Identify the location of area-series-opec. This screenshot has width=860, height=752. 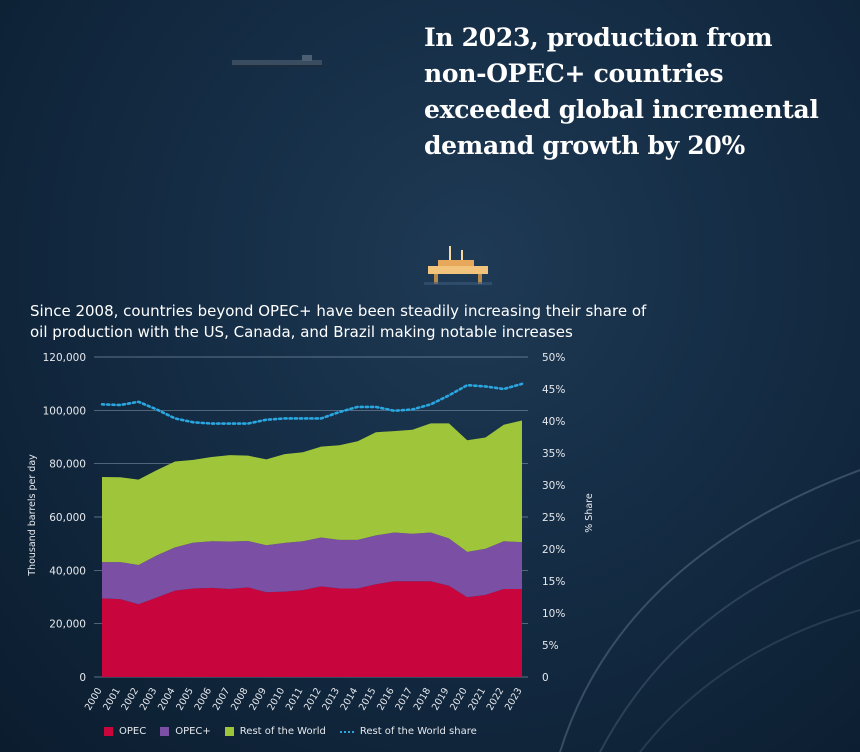
(312, 629).